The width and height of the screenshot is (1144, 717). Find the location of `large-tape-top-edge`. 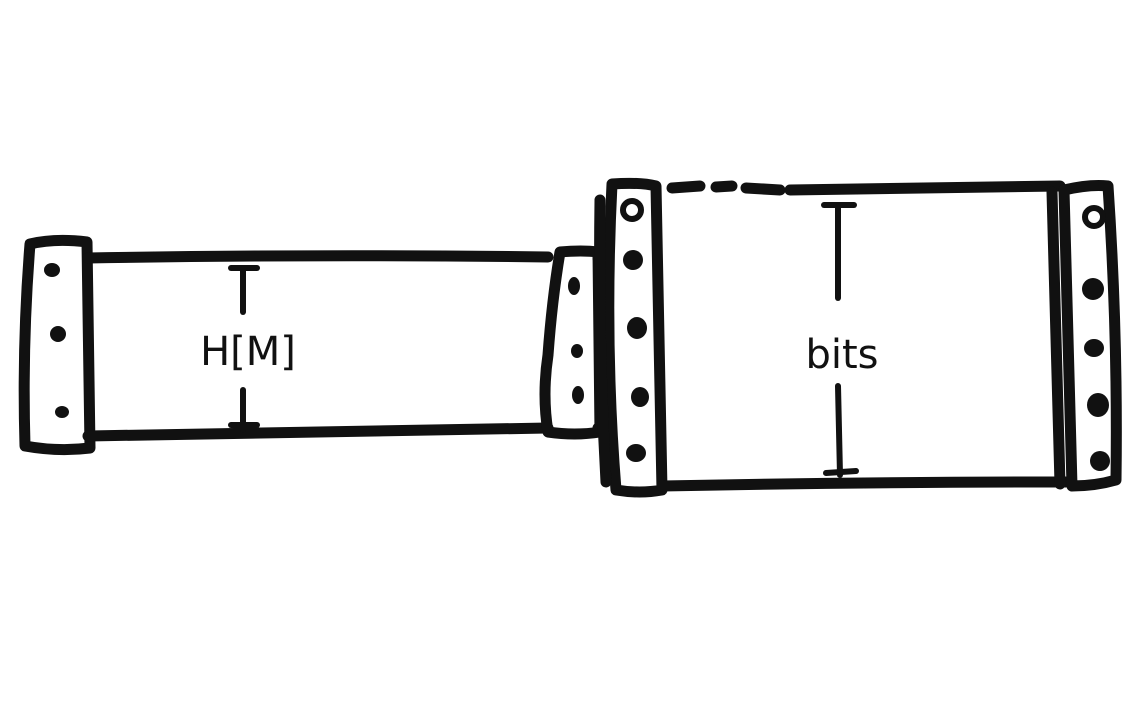

large-tape-top-edge is located at coordinates (866, 188).